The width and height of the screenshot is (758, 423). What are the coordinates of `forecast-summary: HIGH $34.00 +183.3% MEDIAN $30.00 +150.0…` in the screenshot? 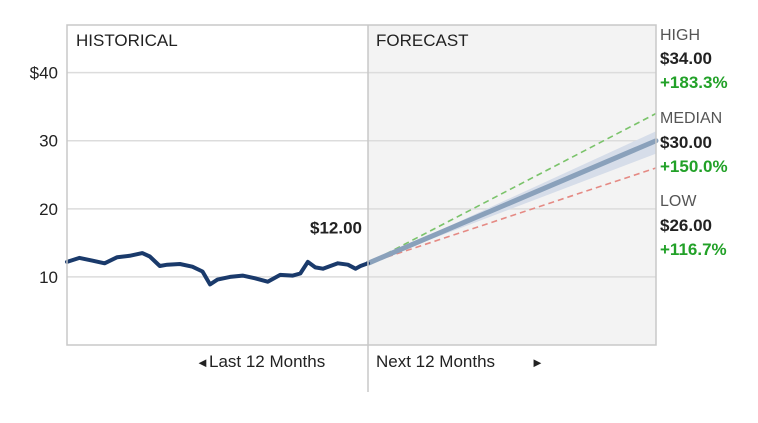 It's located at (694, 143).